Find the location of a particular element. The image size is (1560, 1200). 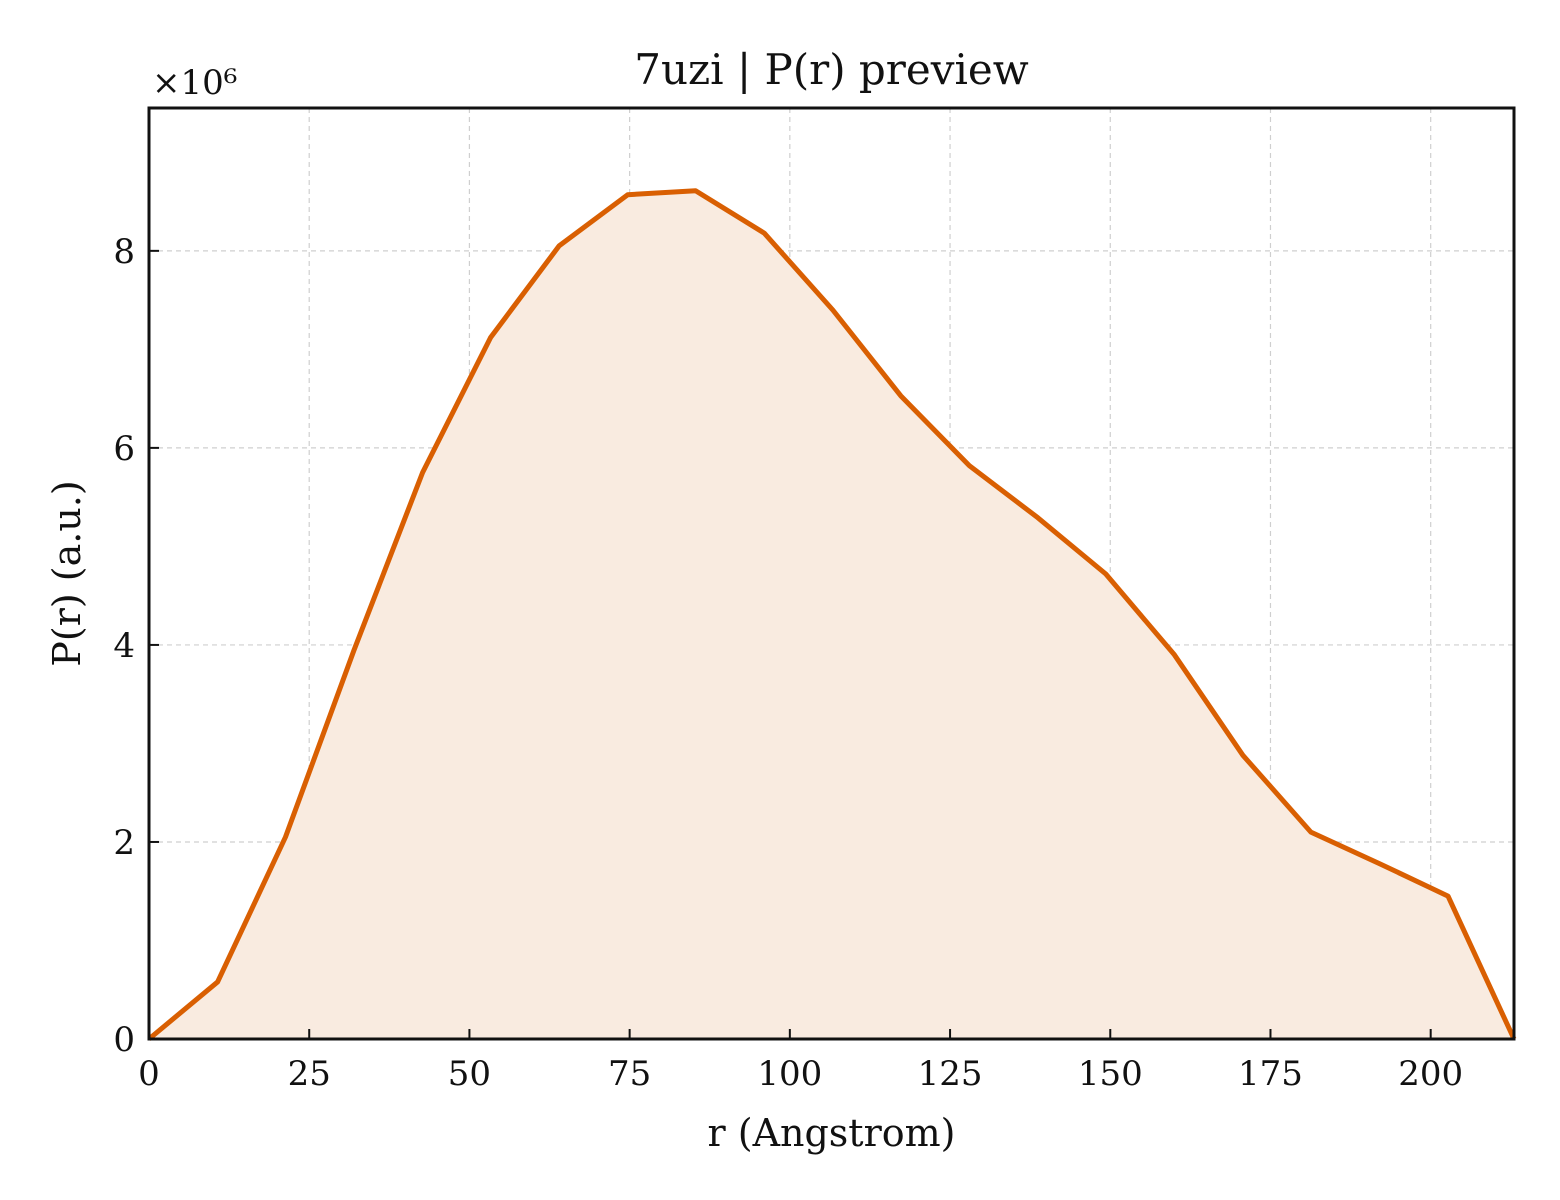

y-axis-title: P(r) (a.u.) is located at coordinates (67, 573).